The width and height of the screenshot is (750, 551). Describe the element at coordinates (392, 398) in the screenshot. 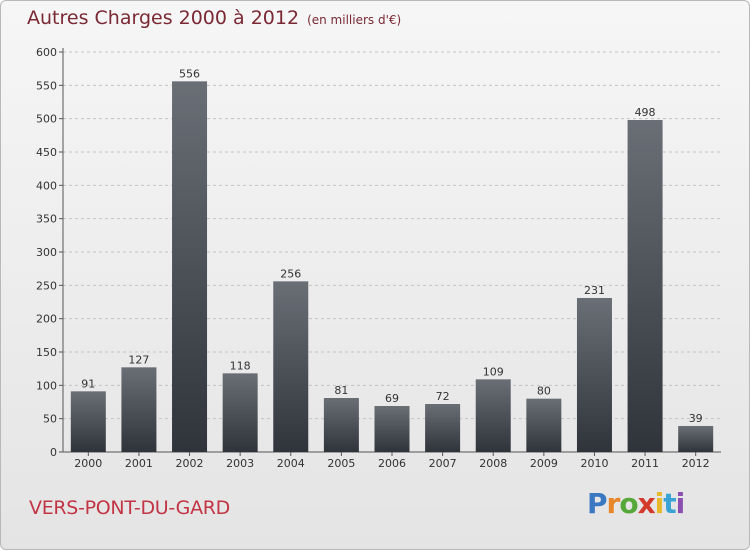

I see `bar-value-label: 69` at that location.